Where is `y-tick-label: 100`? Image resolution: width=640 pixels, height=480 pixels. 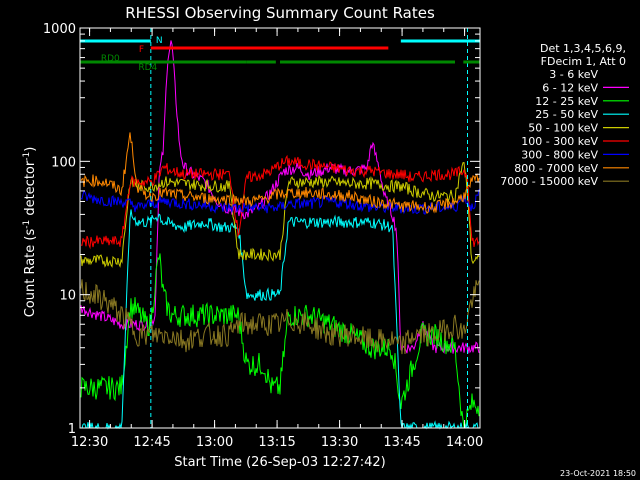
y-tick-label: 100 is located at coordinates (63, 162).